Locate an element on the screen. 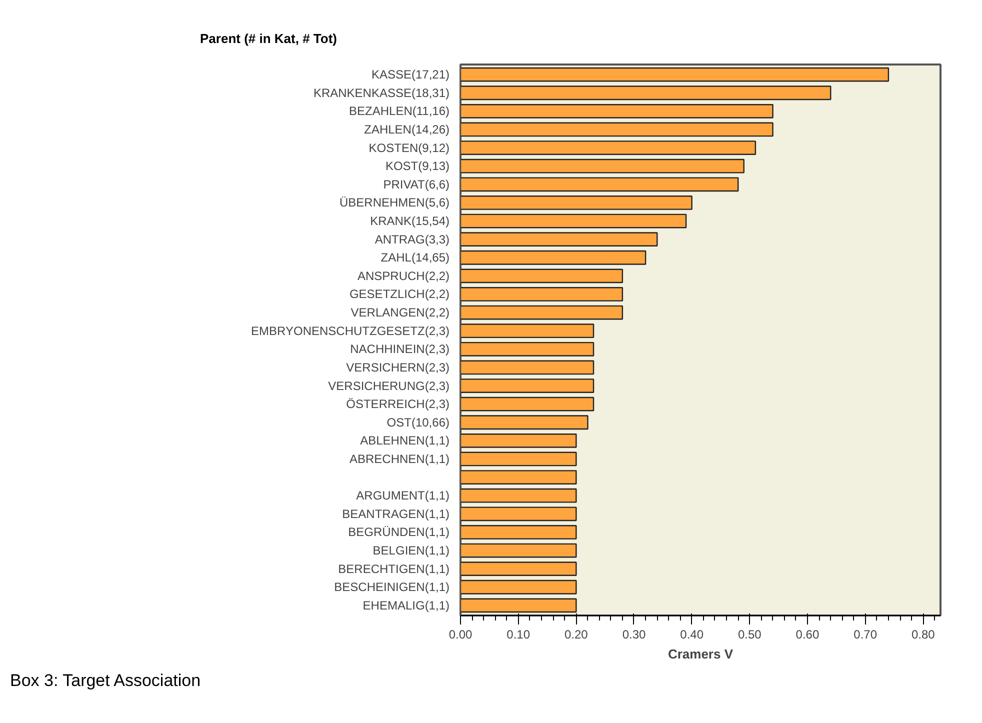 The height and width of the screenshot is (723, 982). y-tick-label: BERECHTIGEN(1,1) is located at coordinates (394, 568).